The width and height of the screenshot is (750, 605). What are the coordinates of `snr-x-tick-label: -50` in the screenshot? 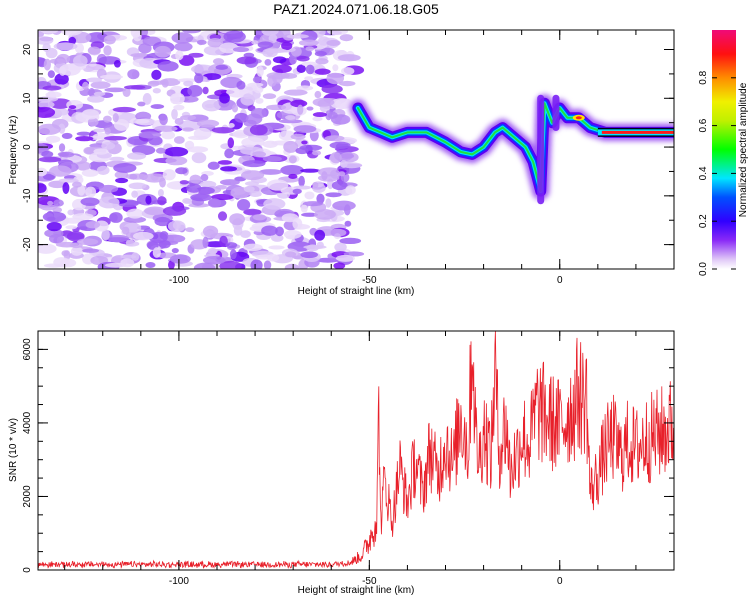 It's located at (369, 581).